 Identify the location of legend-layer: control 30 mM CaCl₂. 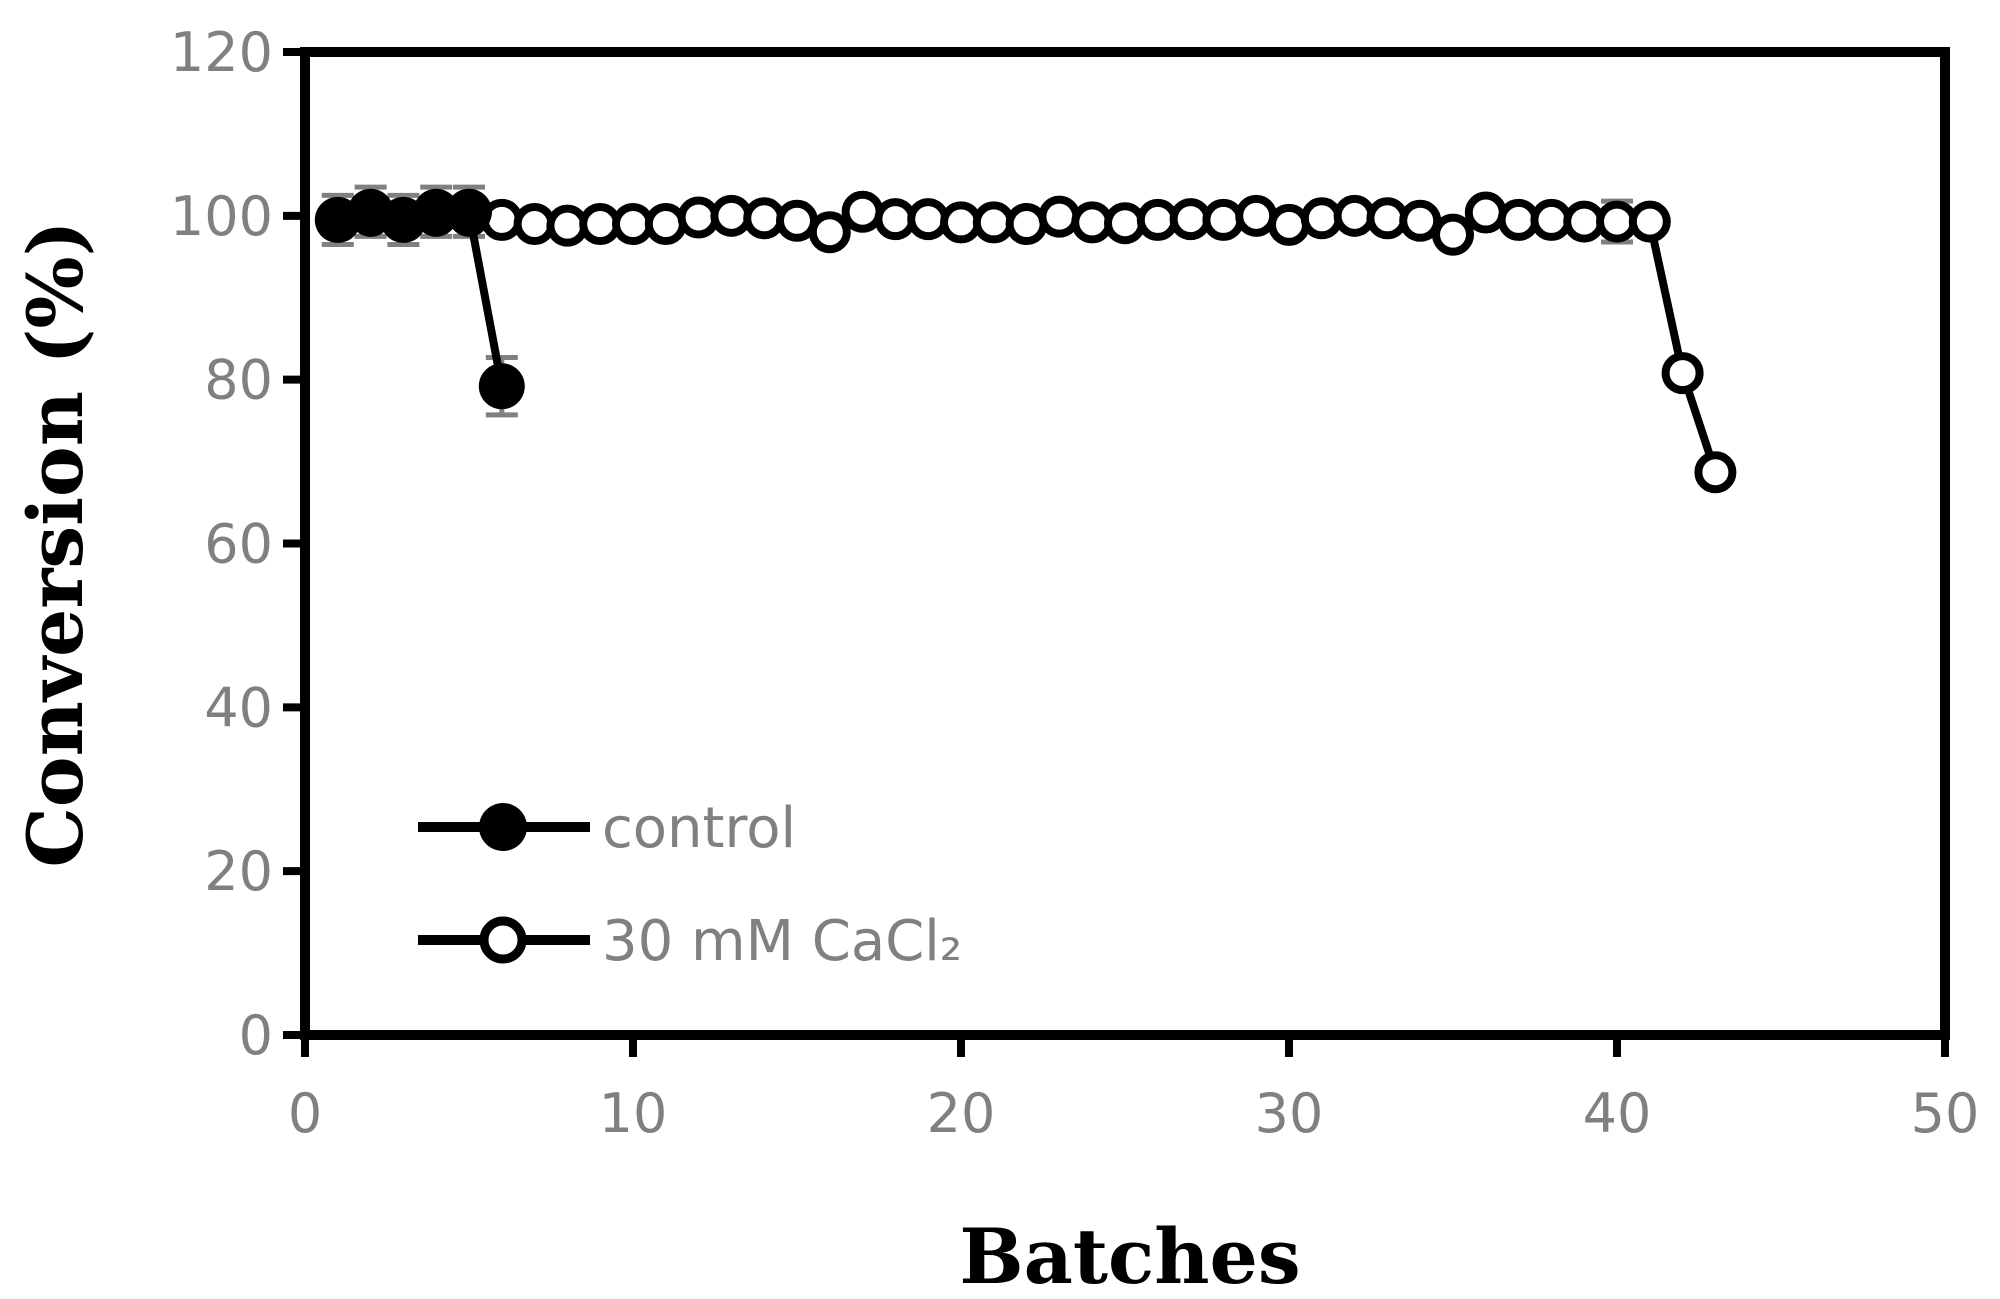
(690, 885).